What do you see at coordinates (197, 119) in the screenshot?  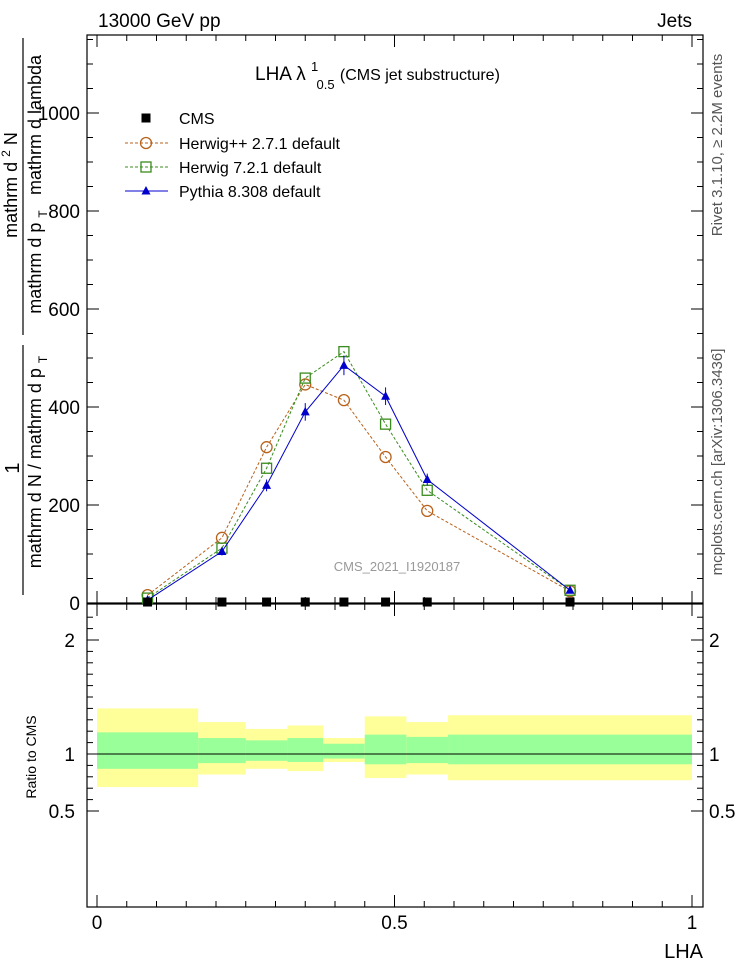 I see `legend-label-0: CMS` at bounding box center [197, 119].